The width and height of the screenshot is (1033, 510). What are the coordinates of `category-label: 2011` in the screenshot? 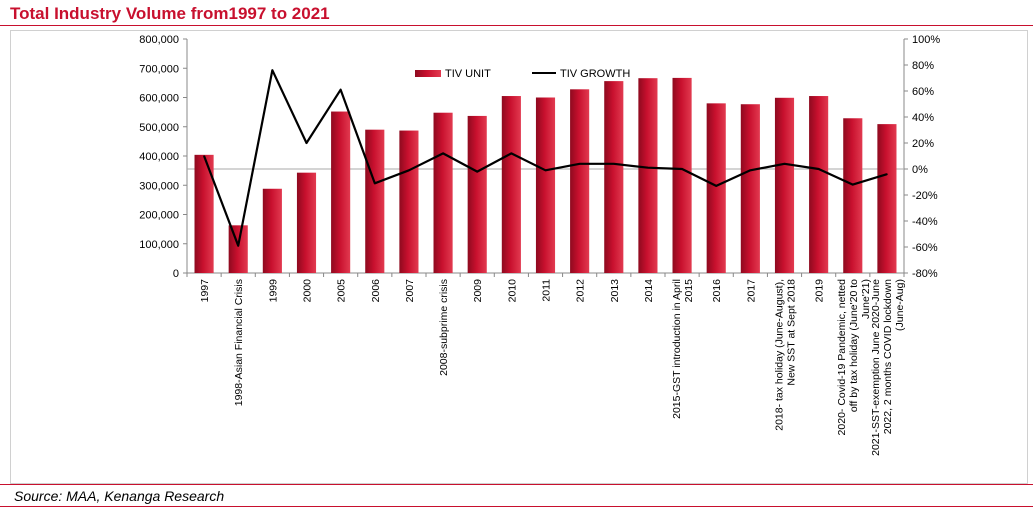 It's located at (547, 290).